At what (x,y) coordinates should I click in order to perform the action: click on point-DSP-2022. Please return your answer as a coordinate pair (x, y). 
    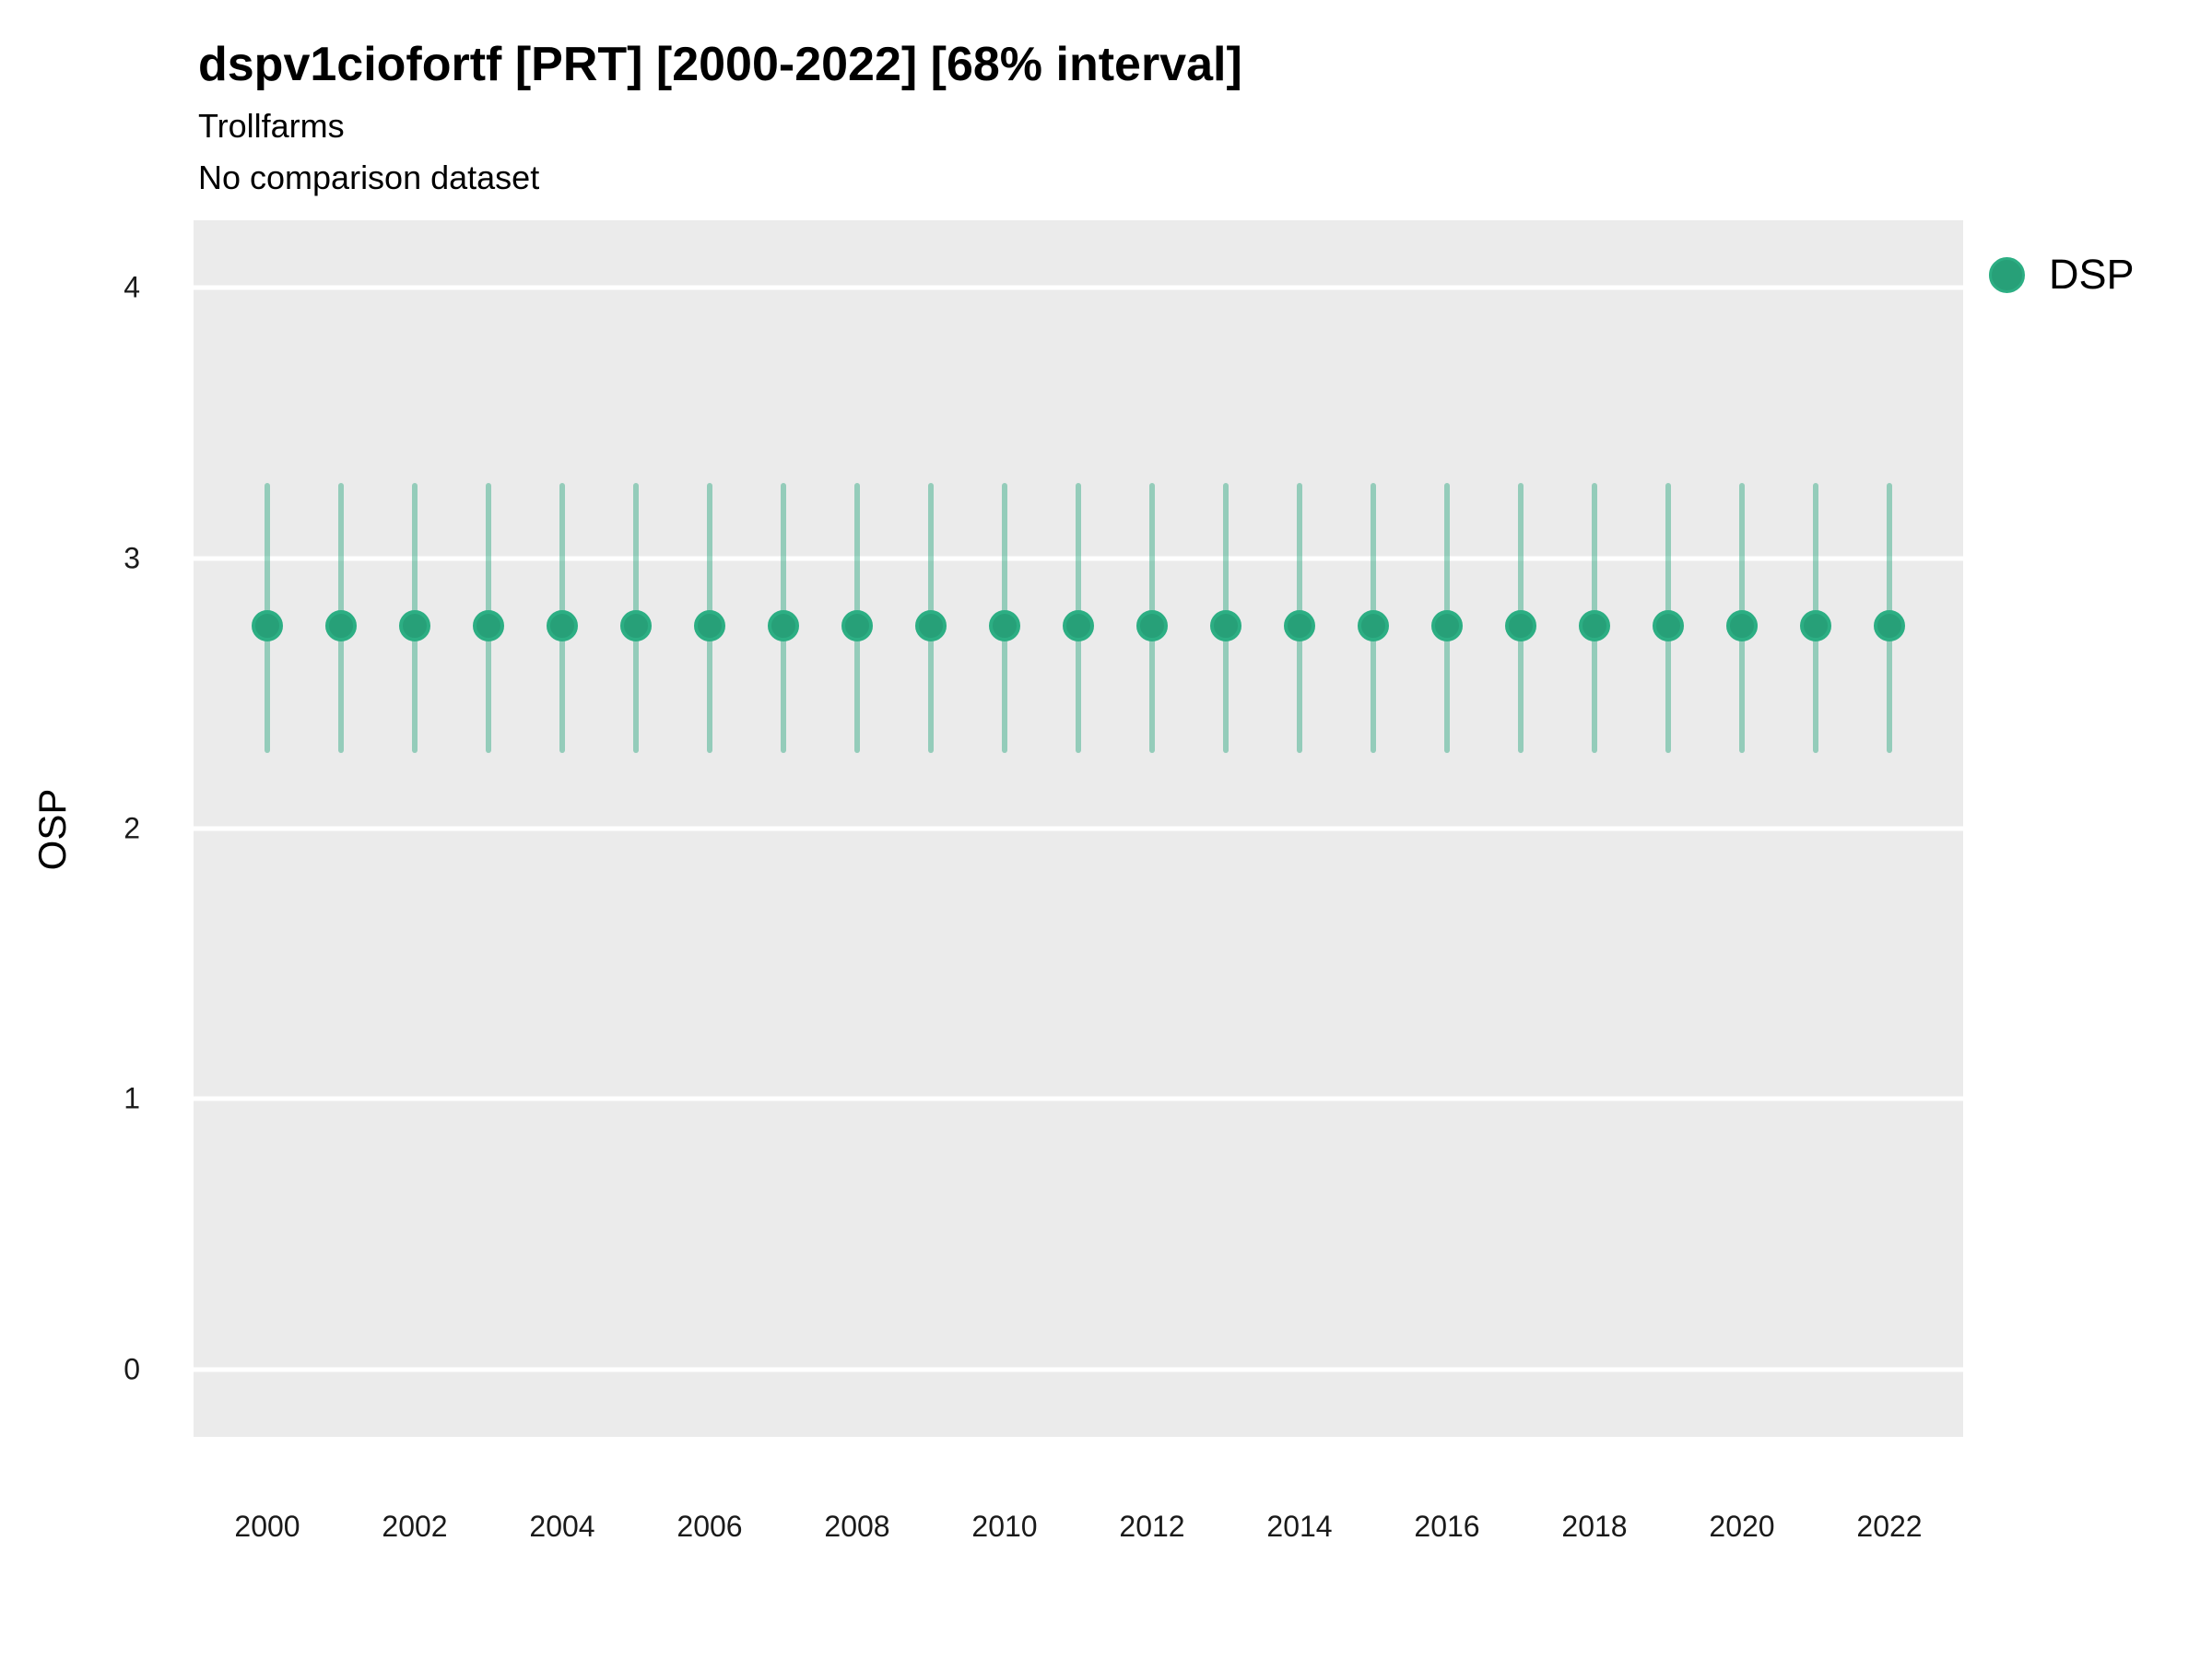
    Looking at the image, I should click on (1889, 625).